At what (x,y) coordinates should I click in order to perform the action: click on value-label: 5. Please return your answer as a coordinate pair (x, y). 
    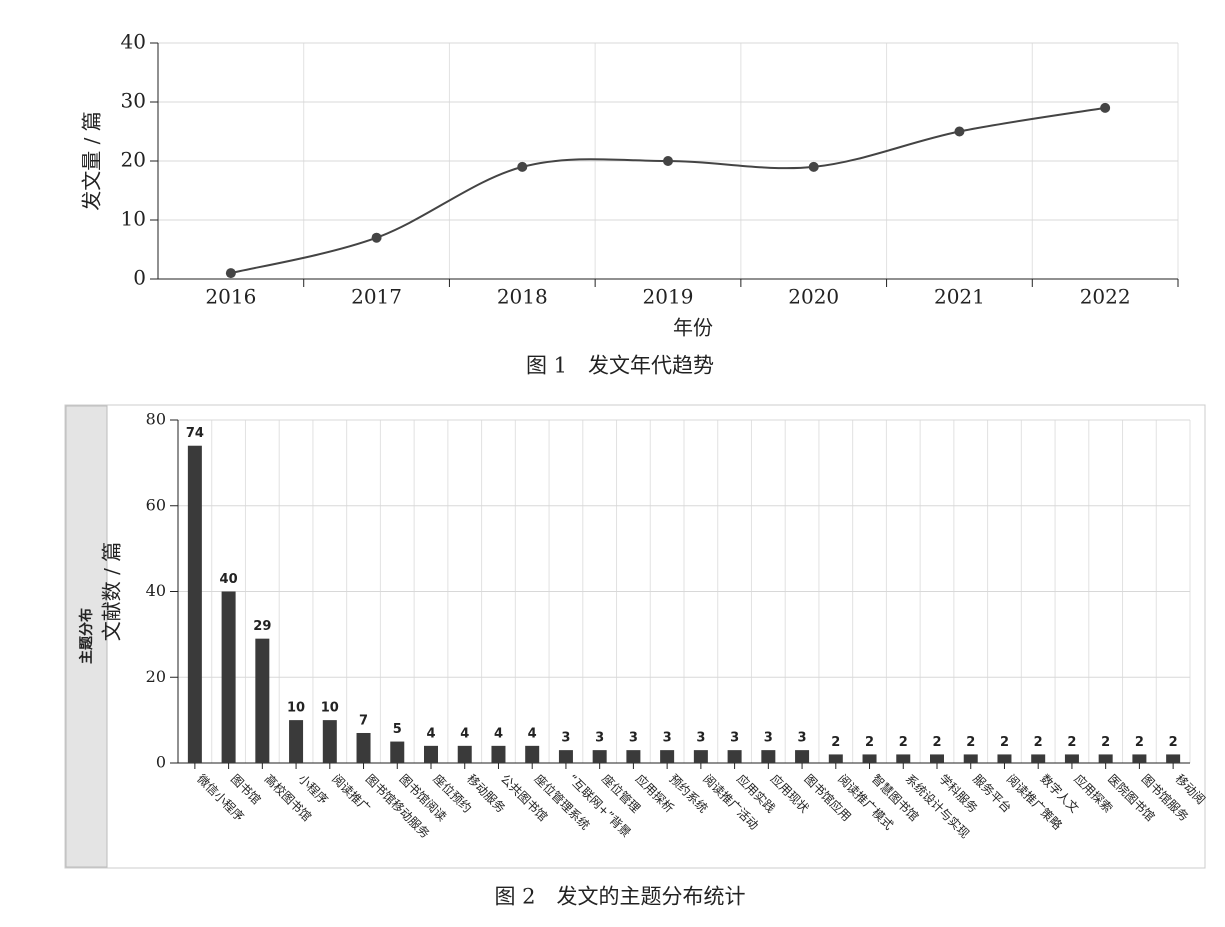
    Looking at the image, I should click on (397, 729).